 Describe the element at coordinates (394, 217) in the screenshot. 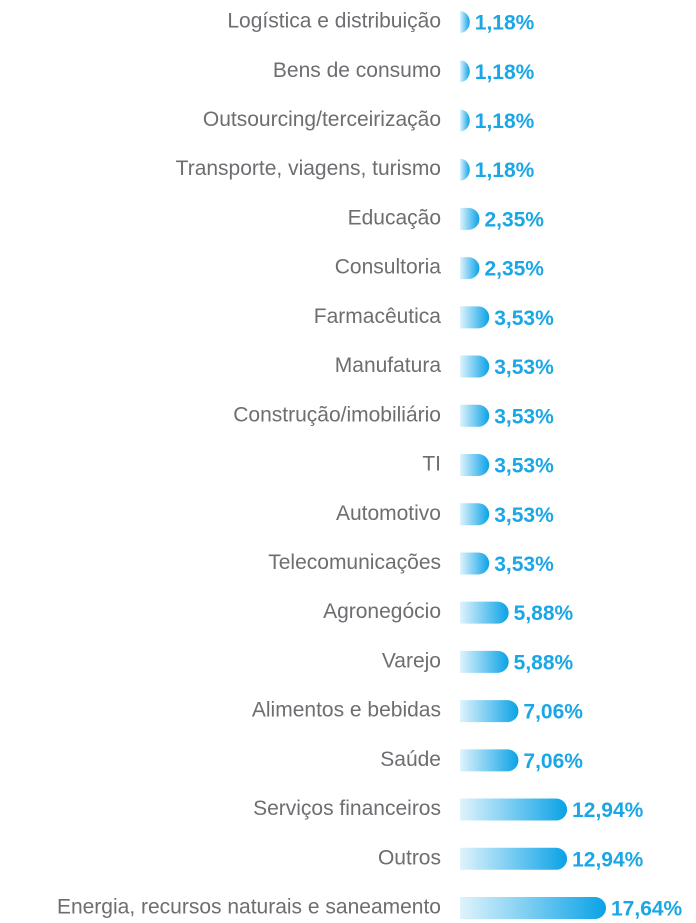

I see `category-label: Educação` at that location.